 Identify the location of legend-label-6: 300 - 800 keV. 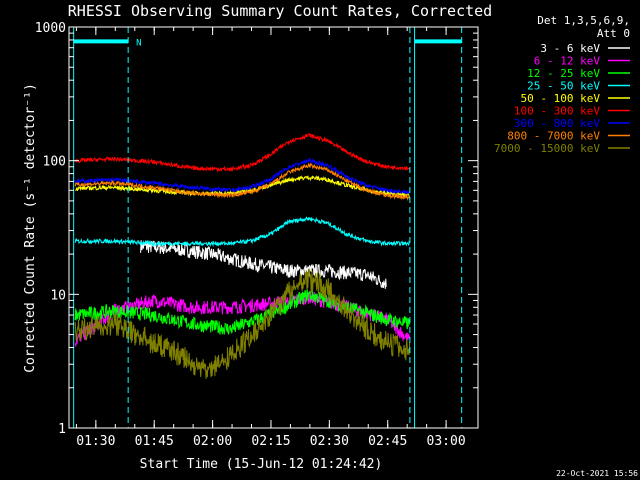
(557, 123).